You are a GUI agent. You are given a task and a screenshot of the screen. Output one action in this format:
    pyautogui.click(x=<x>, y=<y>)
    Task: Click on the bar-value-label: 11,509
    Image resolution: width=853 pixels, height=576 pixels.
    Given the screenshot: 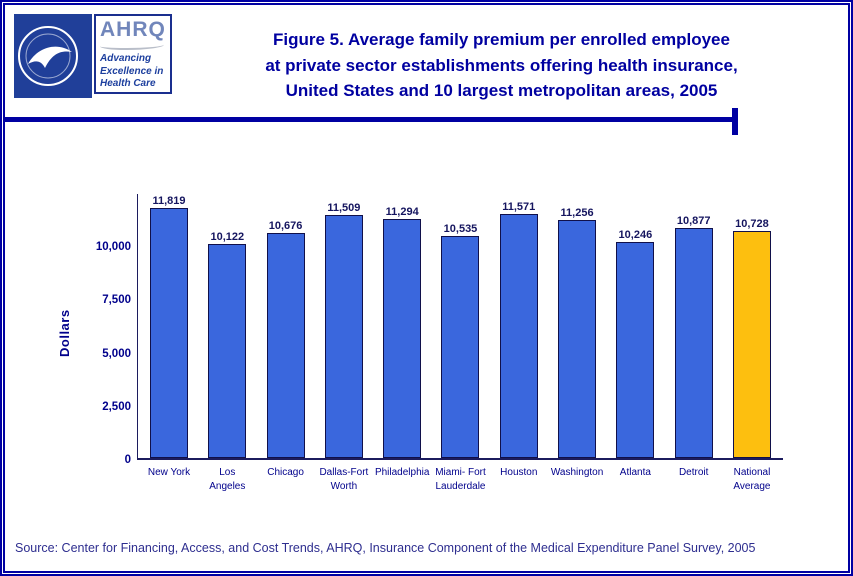 What is the action you would take?
    pyautogui.click(x=344, y=207)
    